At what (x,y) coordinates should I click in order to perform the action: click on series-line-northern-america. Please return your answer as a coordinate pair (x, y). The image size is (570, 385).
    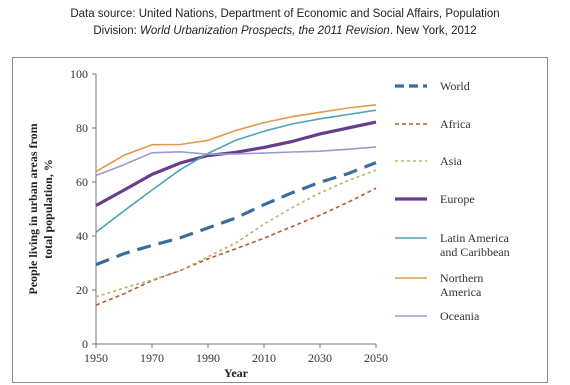
    Looking at the image, I should click on (236, 138).